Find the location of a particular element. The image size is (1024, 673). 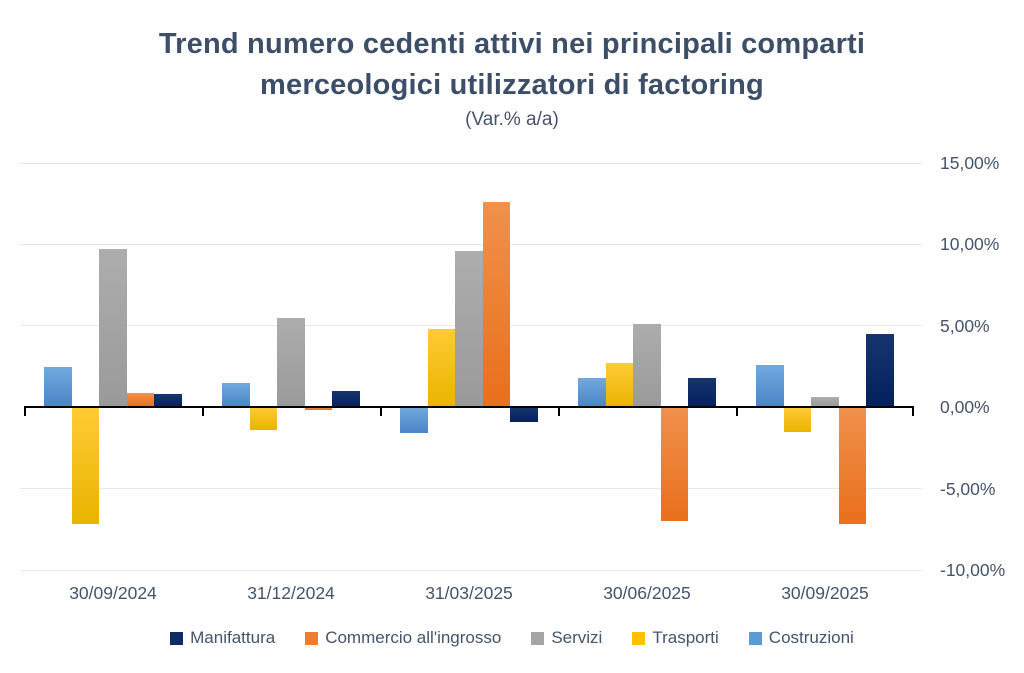

bar-commercio-all-ingrosso-30-06-2025 is located at coordinates (674, 464).